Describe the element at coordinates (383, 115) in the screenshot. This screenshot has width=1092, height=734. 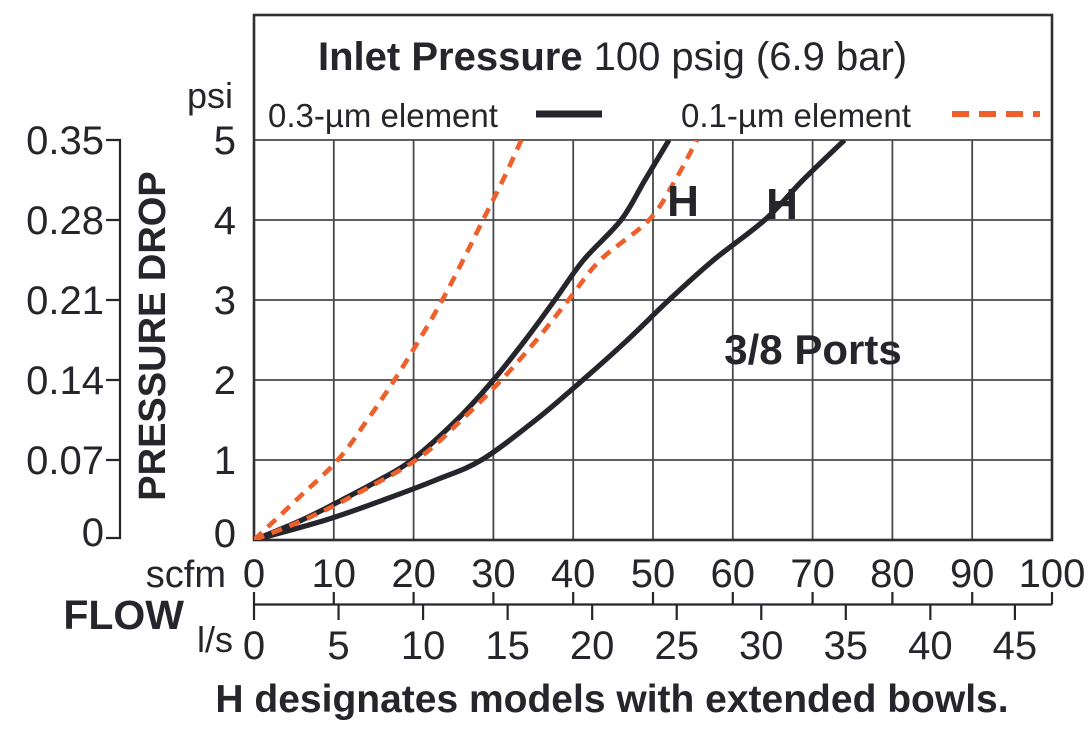
I see `legend-label-03um: 0.3-µm element` at that location.